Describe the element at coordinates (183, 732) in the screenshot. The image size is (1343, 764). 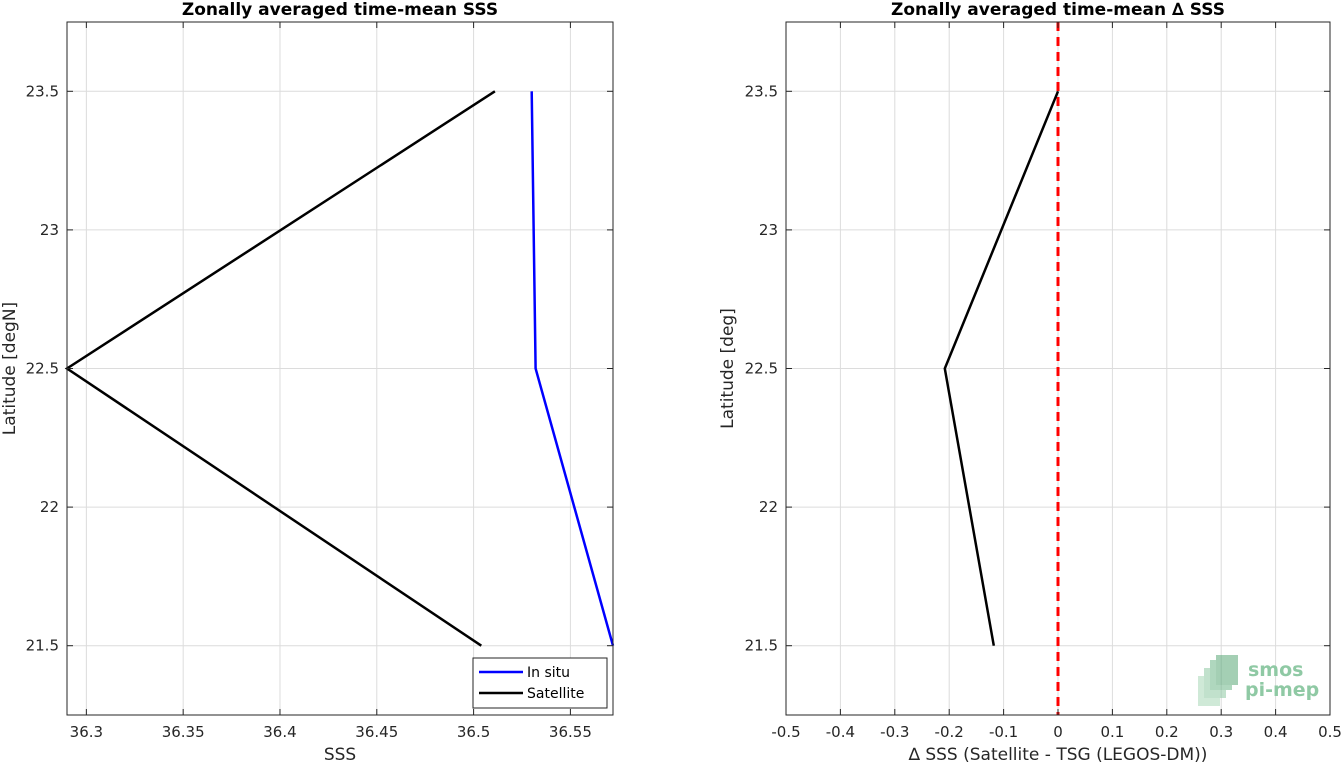
I see `x-tick-label: 36.35` at that location.